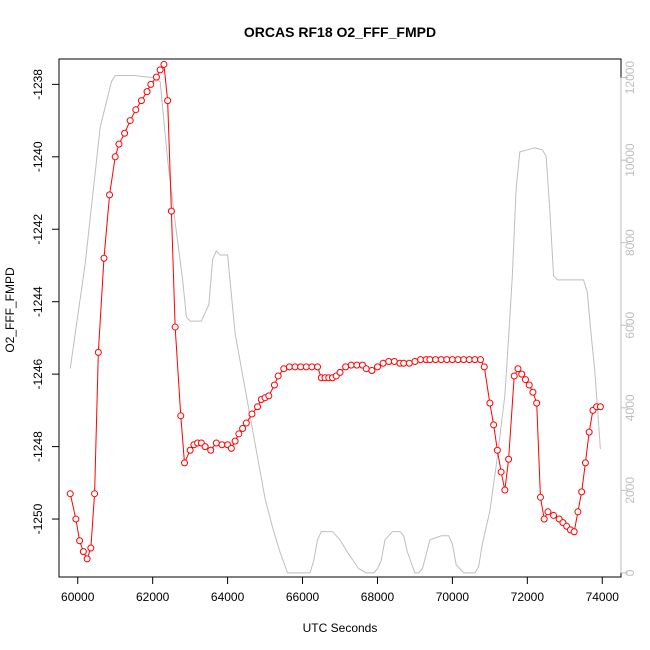 Image resolution: width=650 pixels, height=650 pixels. Describe the element at coordinates (630, 78) in the screenshot. I see `y2-tick-label: 12000` at that location.